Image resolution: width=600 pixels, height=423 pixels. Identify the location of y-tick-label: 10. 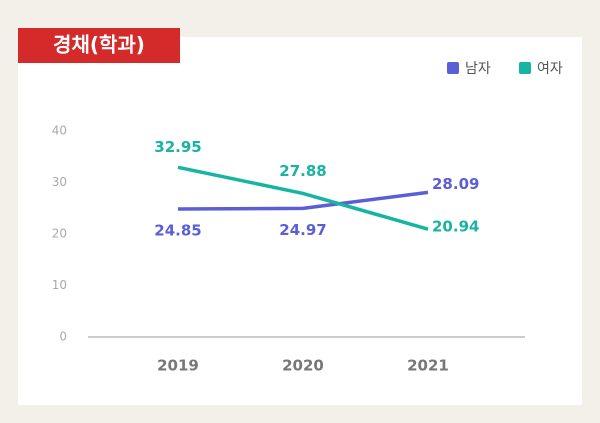
(59, 285).